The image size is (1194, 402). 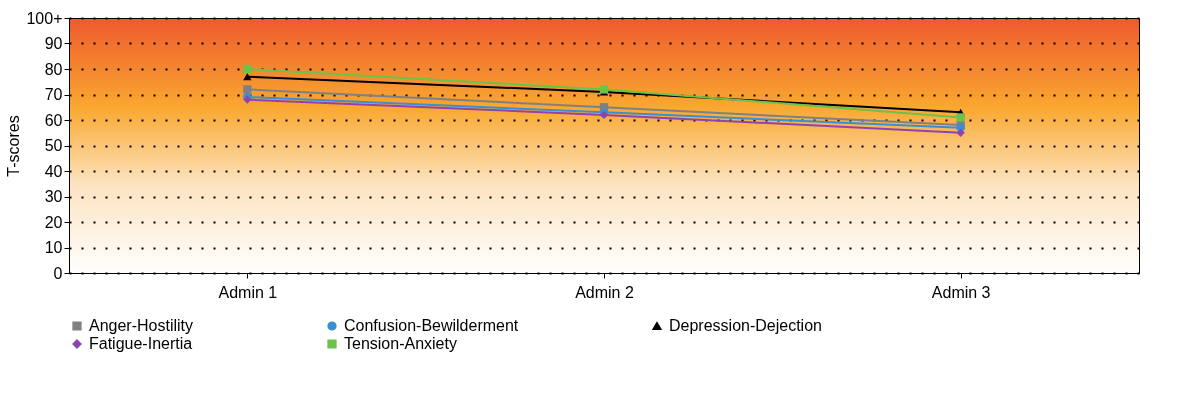 I want to click on y-tick-label: 70, so click(x=53, y=94).